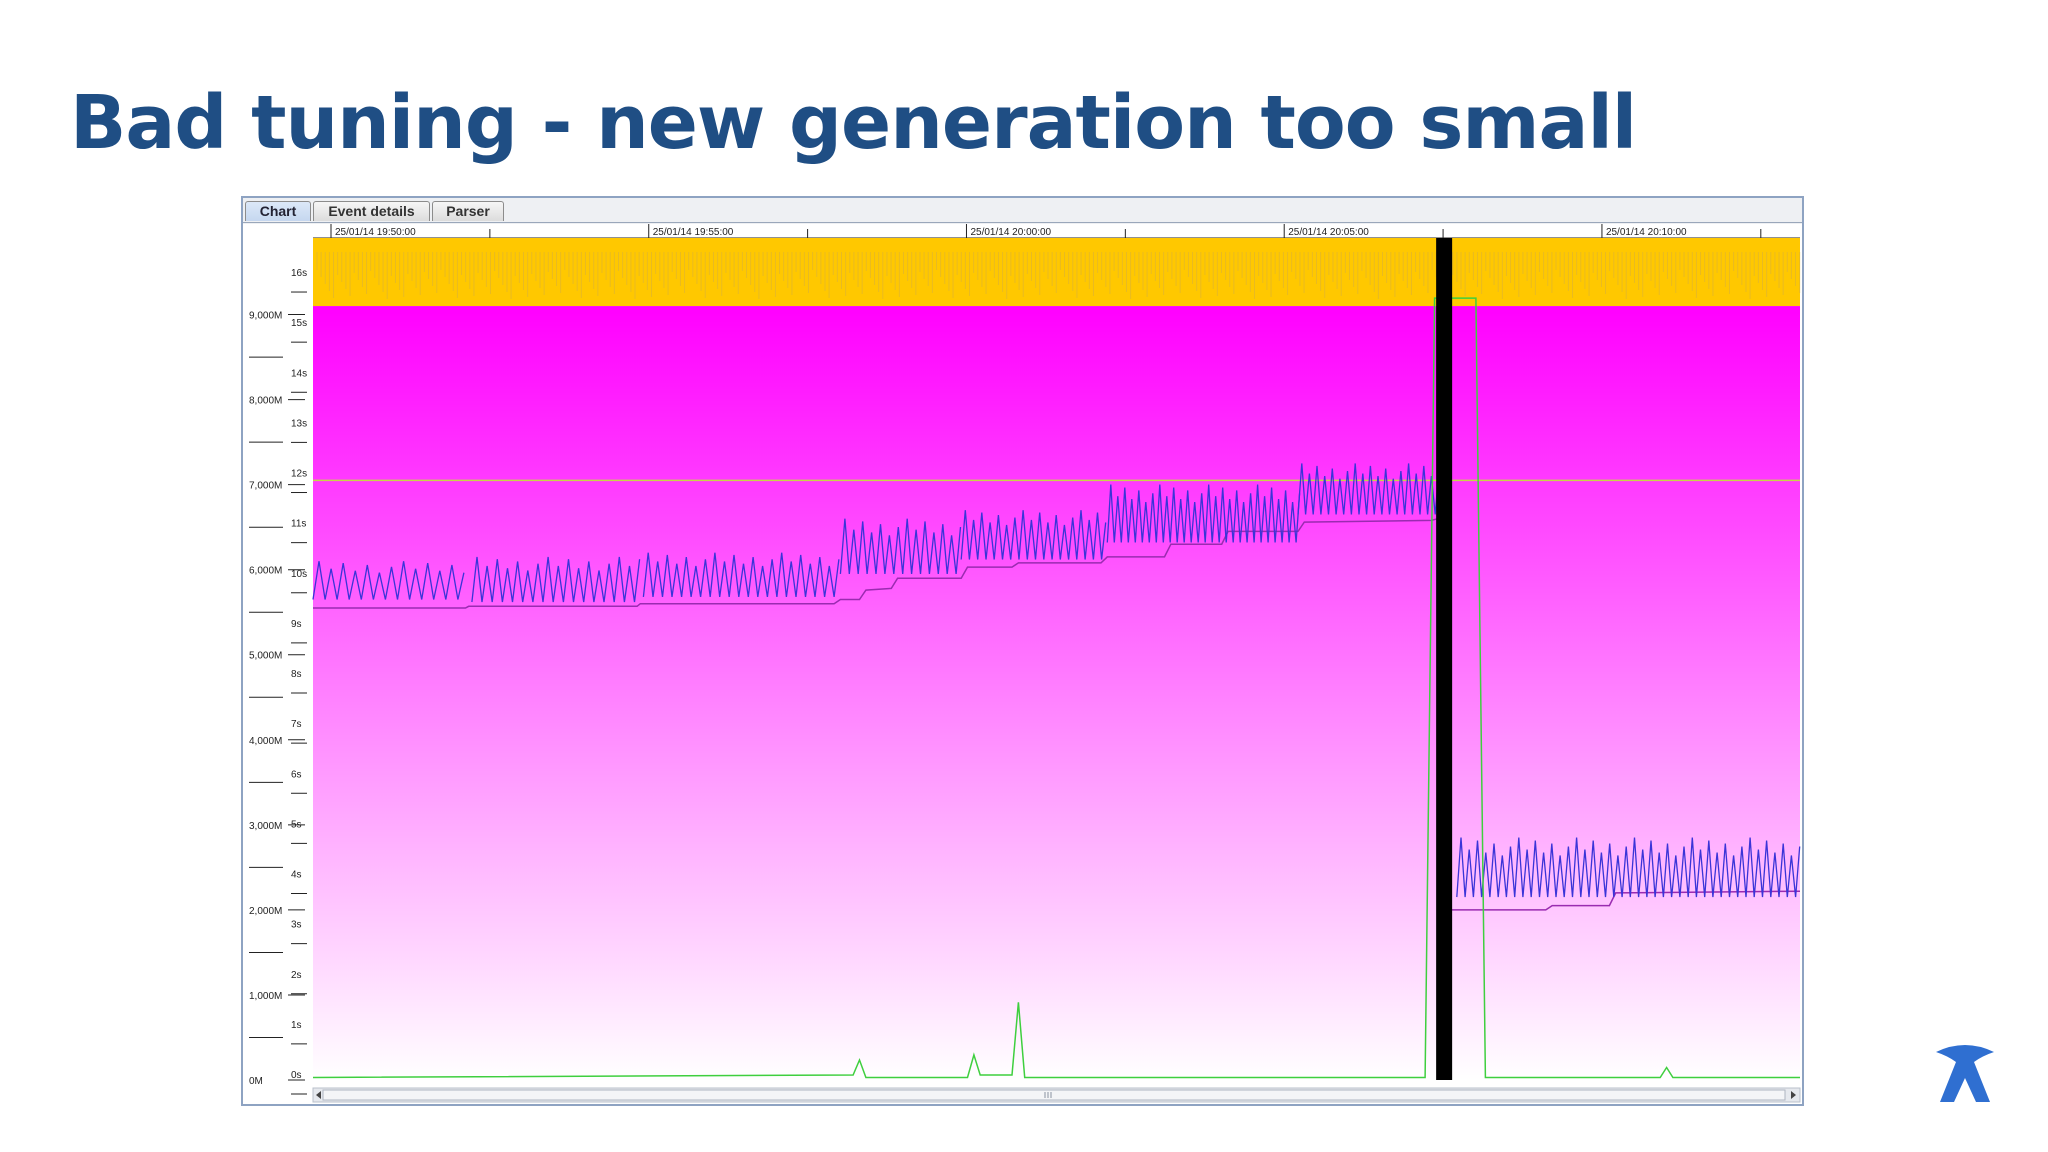  What do you see at coordinates (296, 624) in the screenshot?
I see `pause-tick-label: 9s` at bounding box center [296, 624].